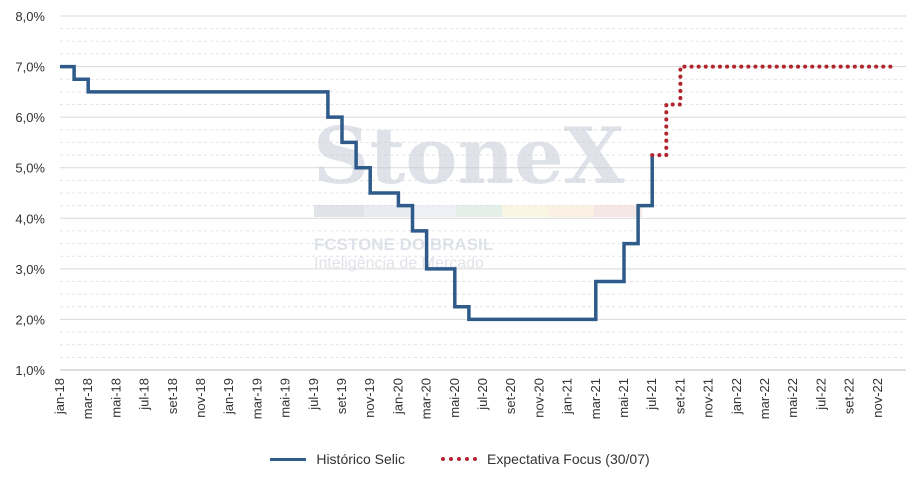 Image resolution: width=920 pixels, height=480 pixels. What do you see at coordinates (567, 396) in the screenshot?
I see `x-tick-label: jan-21` at bounding box center [567, 396].